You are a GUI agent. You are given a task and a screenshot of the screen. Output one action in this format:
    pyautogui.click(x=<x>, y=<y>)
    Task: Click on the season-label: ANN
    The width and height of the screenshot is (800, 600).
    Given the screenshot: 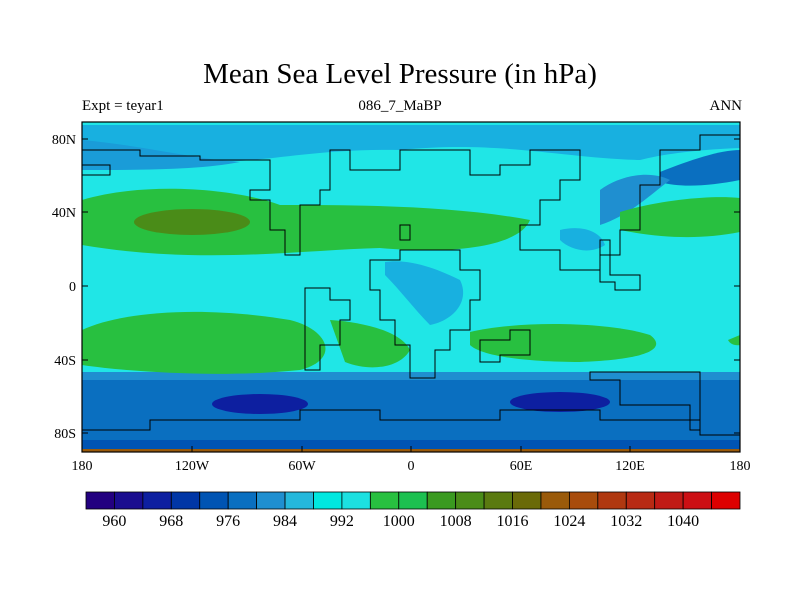 What is the action you would take?
    pyautogui.click(x=726, y=106)
    